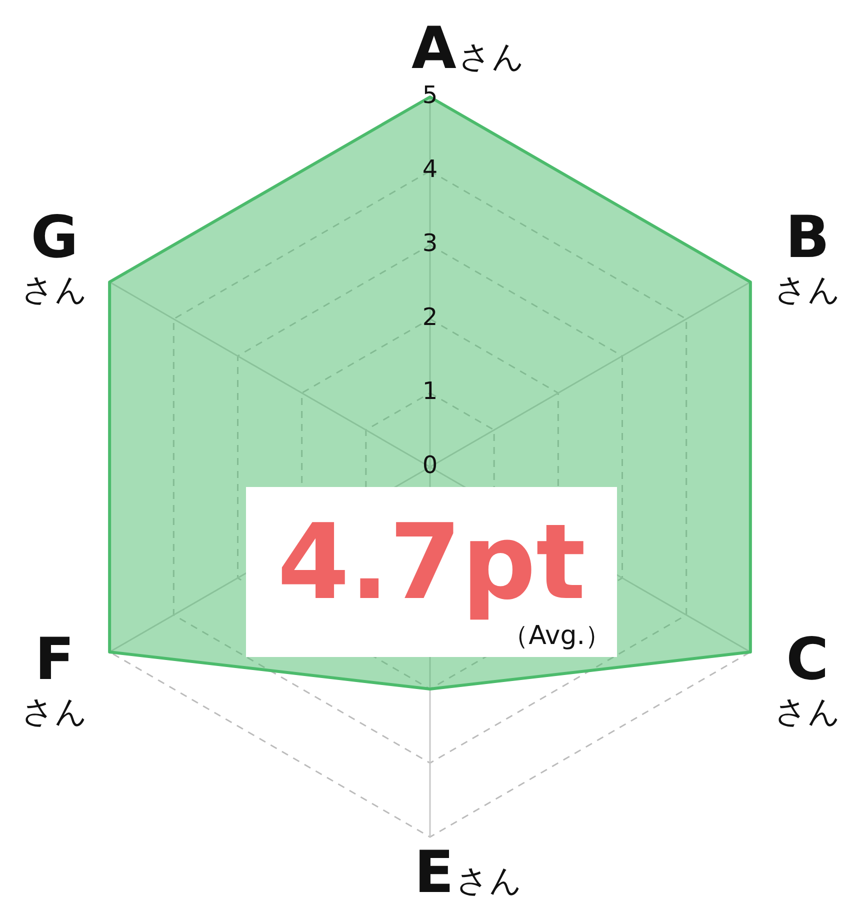  I want to click on spoke-label: Gさん, so click(55, 255).